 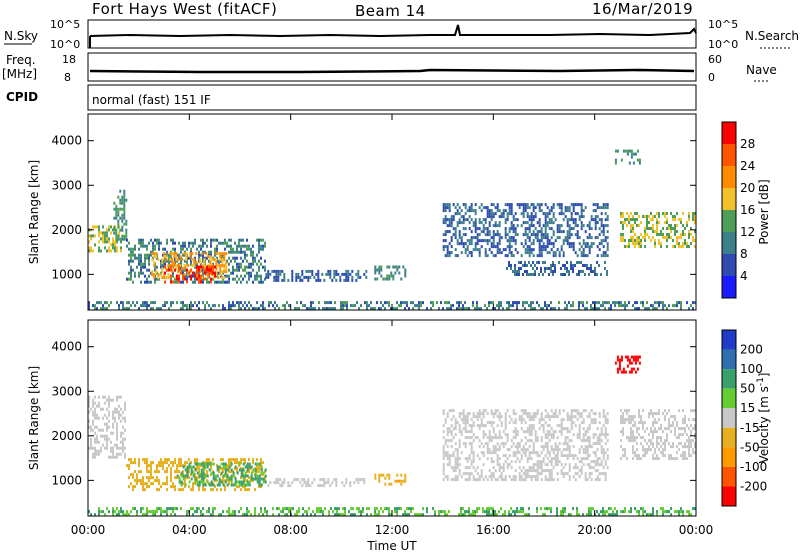 I want to click on scatter-region, so click(x=525, y=230).